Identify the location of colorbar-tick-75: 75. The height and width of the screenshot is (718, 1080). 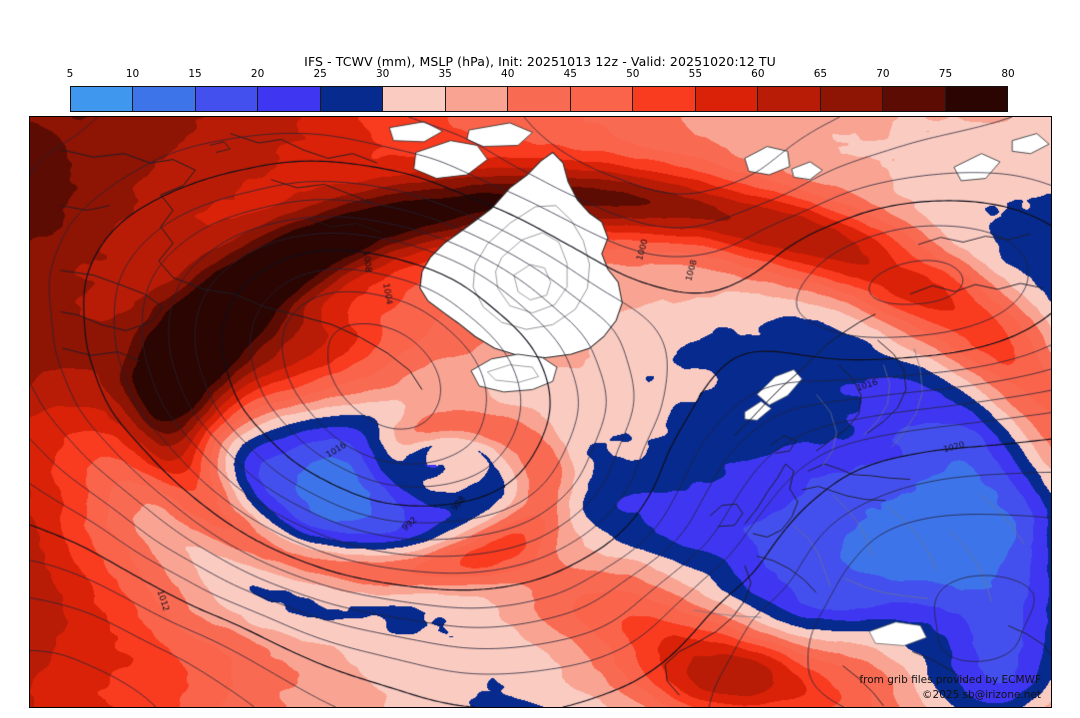
(945, 74).